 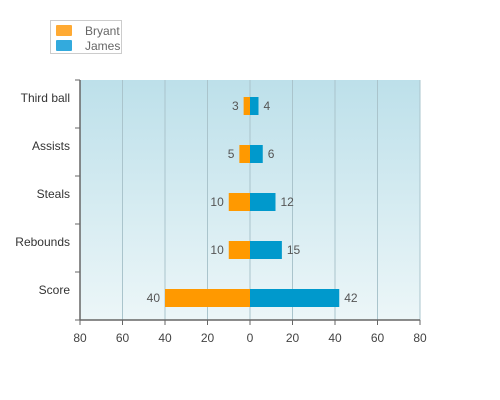 What do you see at coordinates (231, 154) in the screenshot?
I see `data-label-bryant: 5` at bounding box center [231, 154].